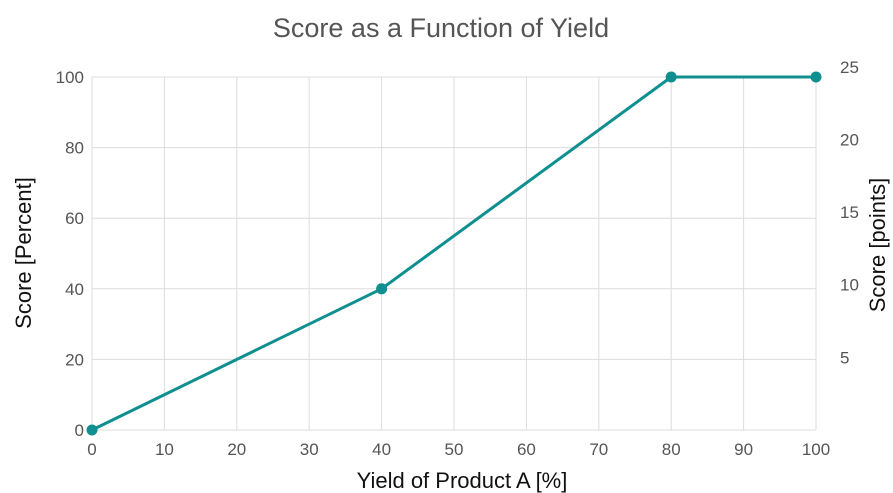 This screenshot has height=493, width=893. What do you see at coordinates (70, 254) in the screenshot?
I see `y-axis-ticks: 0 20 40 60 80 100` at bounding box center [70, 254].